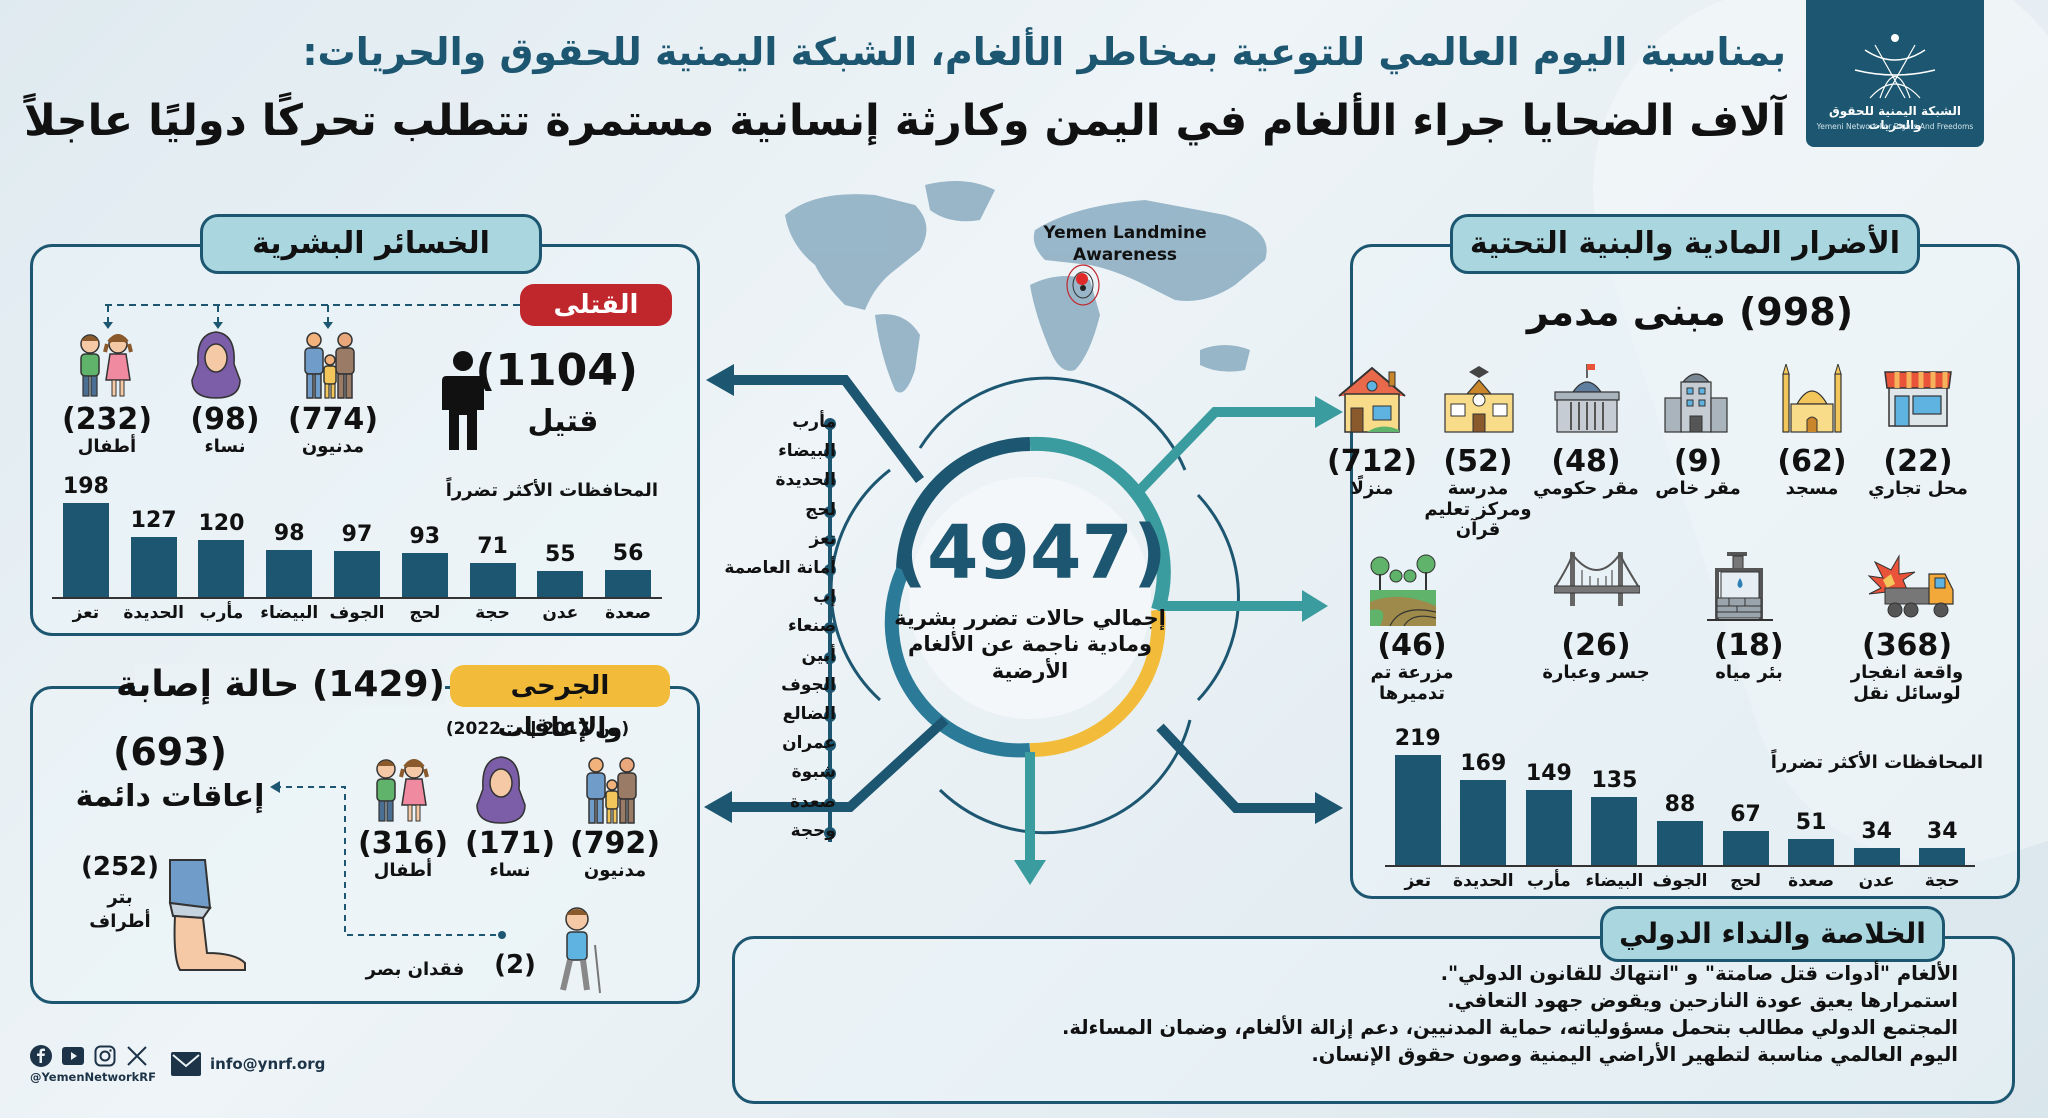  I want to click on killed-badge: القتلى, so click(596, 305).